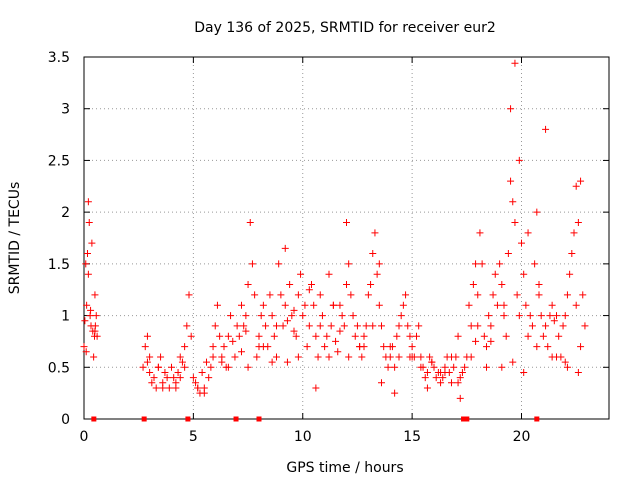  I want to click on x-tick-label: 0, so click(84, 437).